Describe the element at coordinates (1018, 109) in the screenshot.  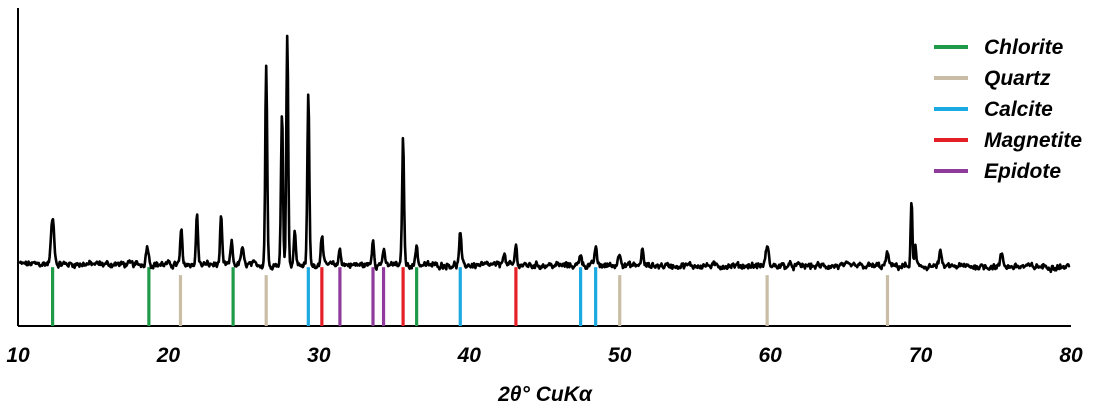
I see `legend-label: Calcite` at that location.